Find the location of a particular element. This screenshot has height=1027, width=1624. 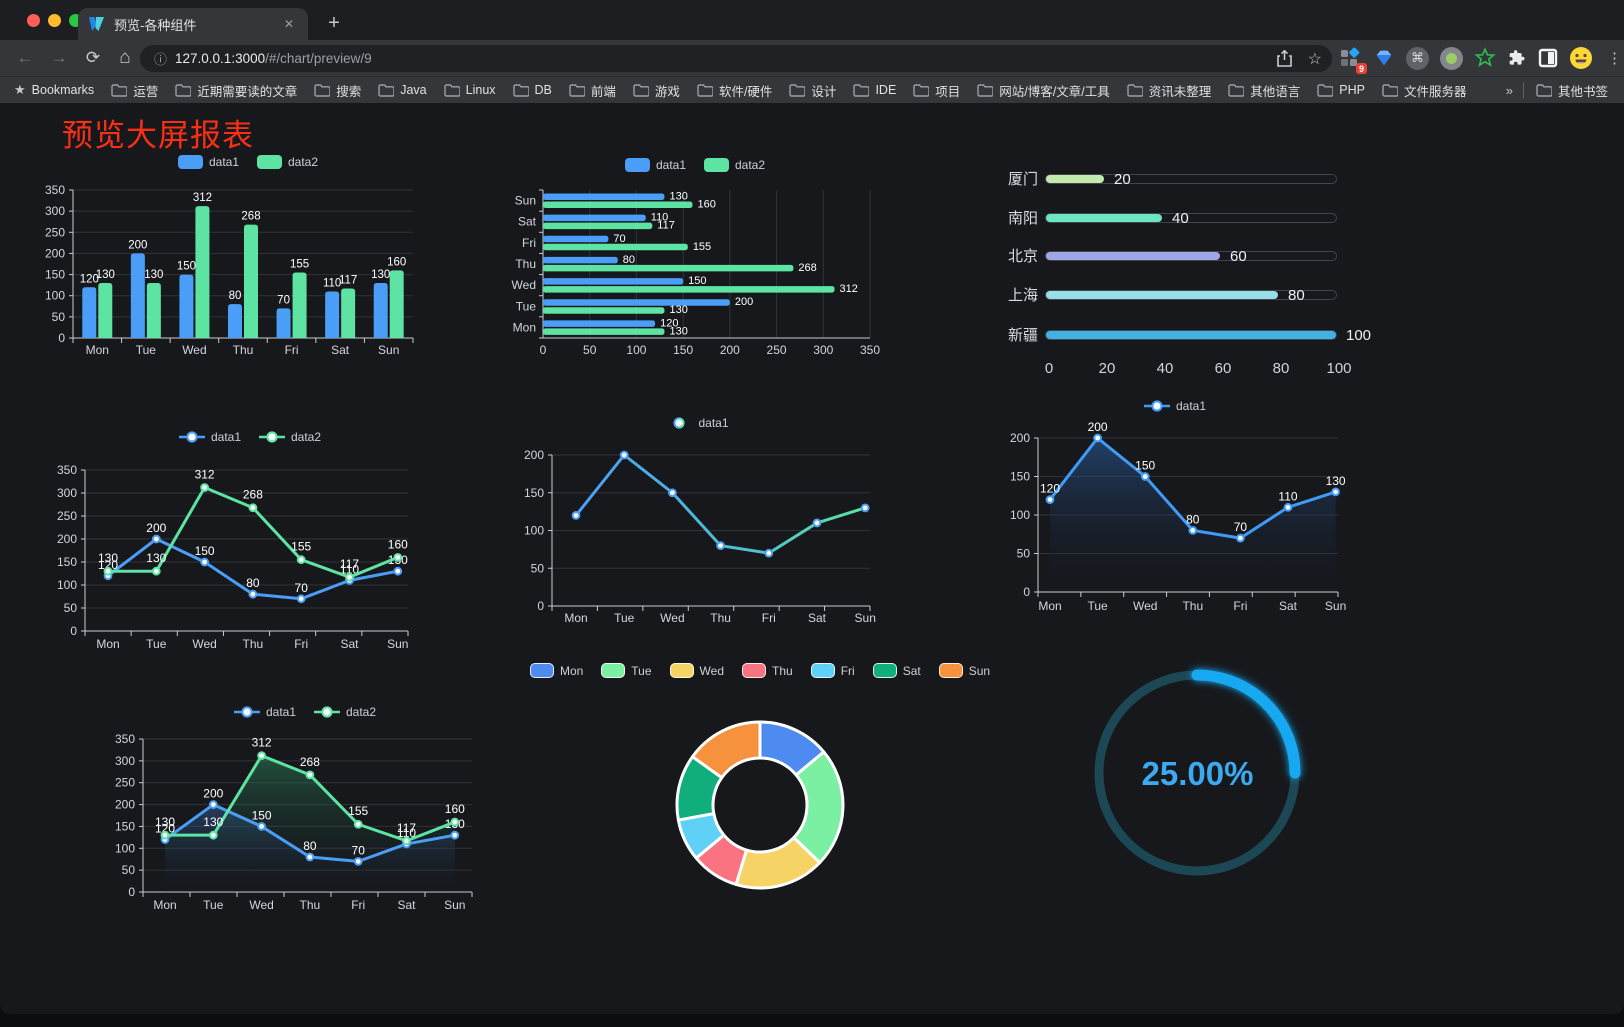

reload-icon: ⟳ is located at coordinates (93, 57).